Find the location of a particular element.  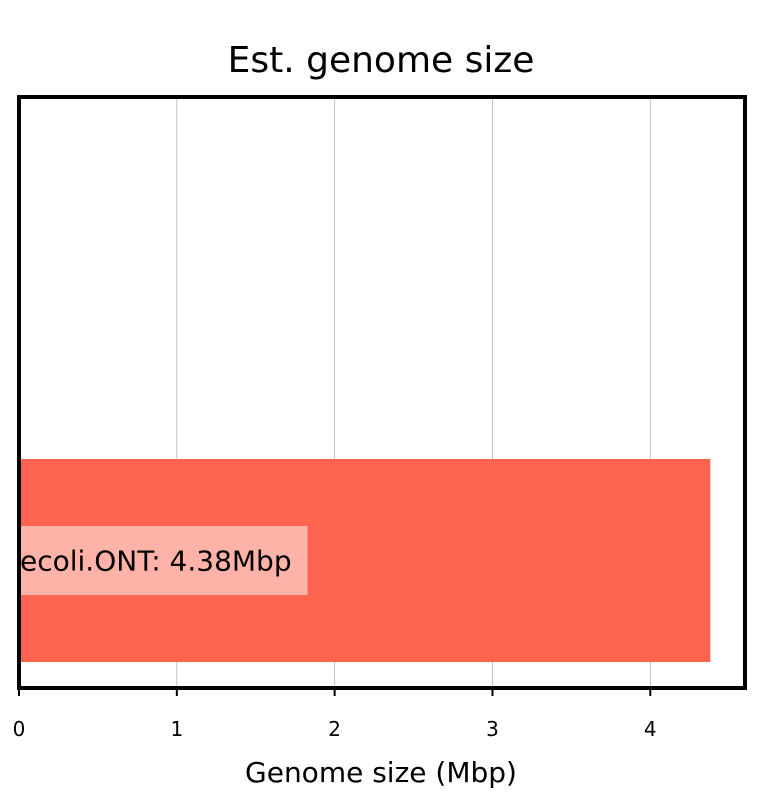

x-tick-label-2: 2 is located at coordinates (334, 729).